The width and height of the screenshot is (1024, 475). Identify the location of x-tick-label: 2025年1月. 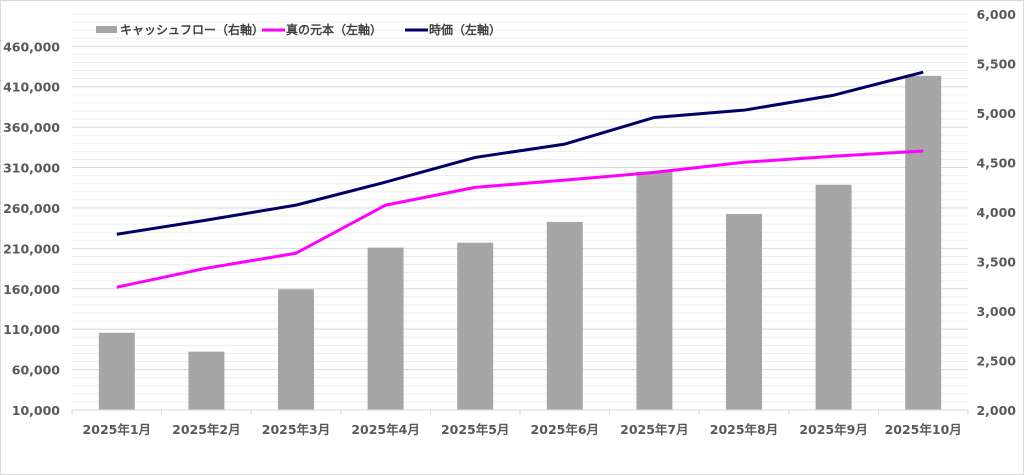
(117, 429).